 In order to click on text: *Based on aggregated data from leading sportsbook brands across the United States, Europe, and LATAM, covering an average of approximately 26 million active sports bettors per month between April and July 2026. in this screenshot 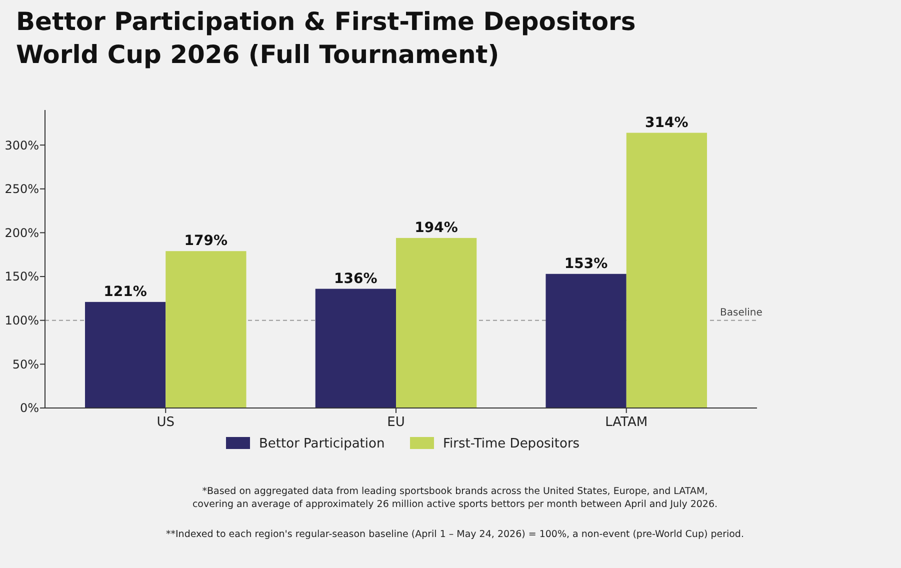, I will do `click(455, 498)`.